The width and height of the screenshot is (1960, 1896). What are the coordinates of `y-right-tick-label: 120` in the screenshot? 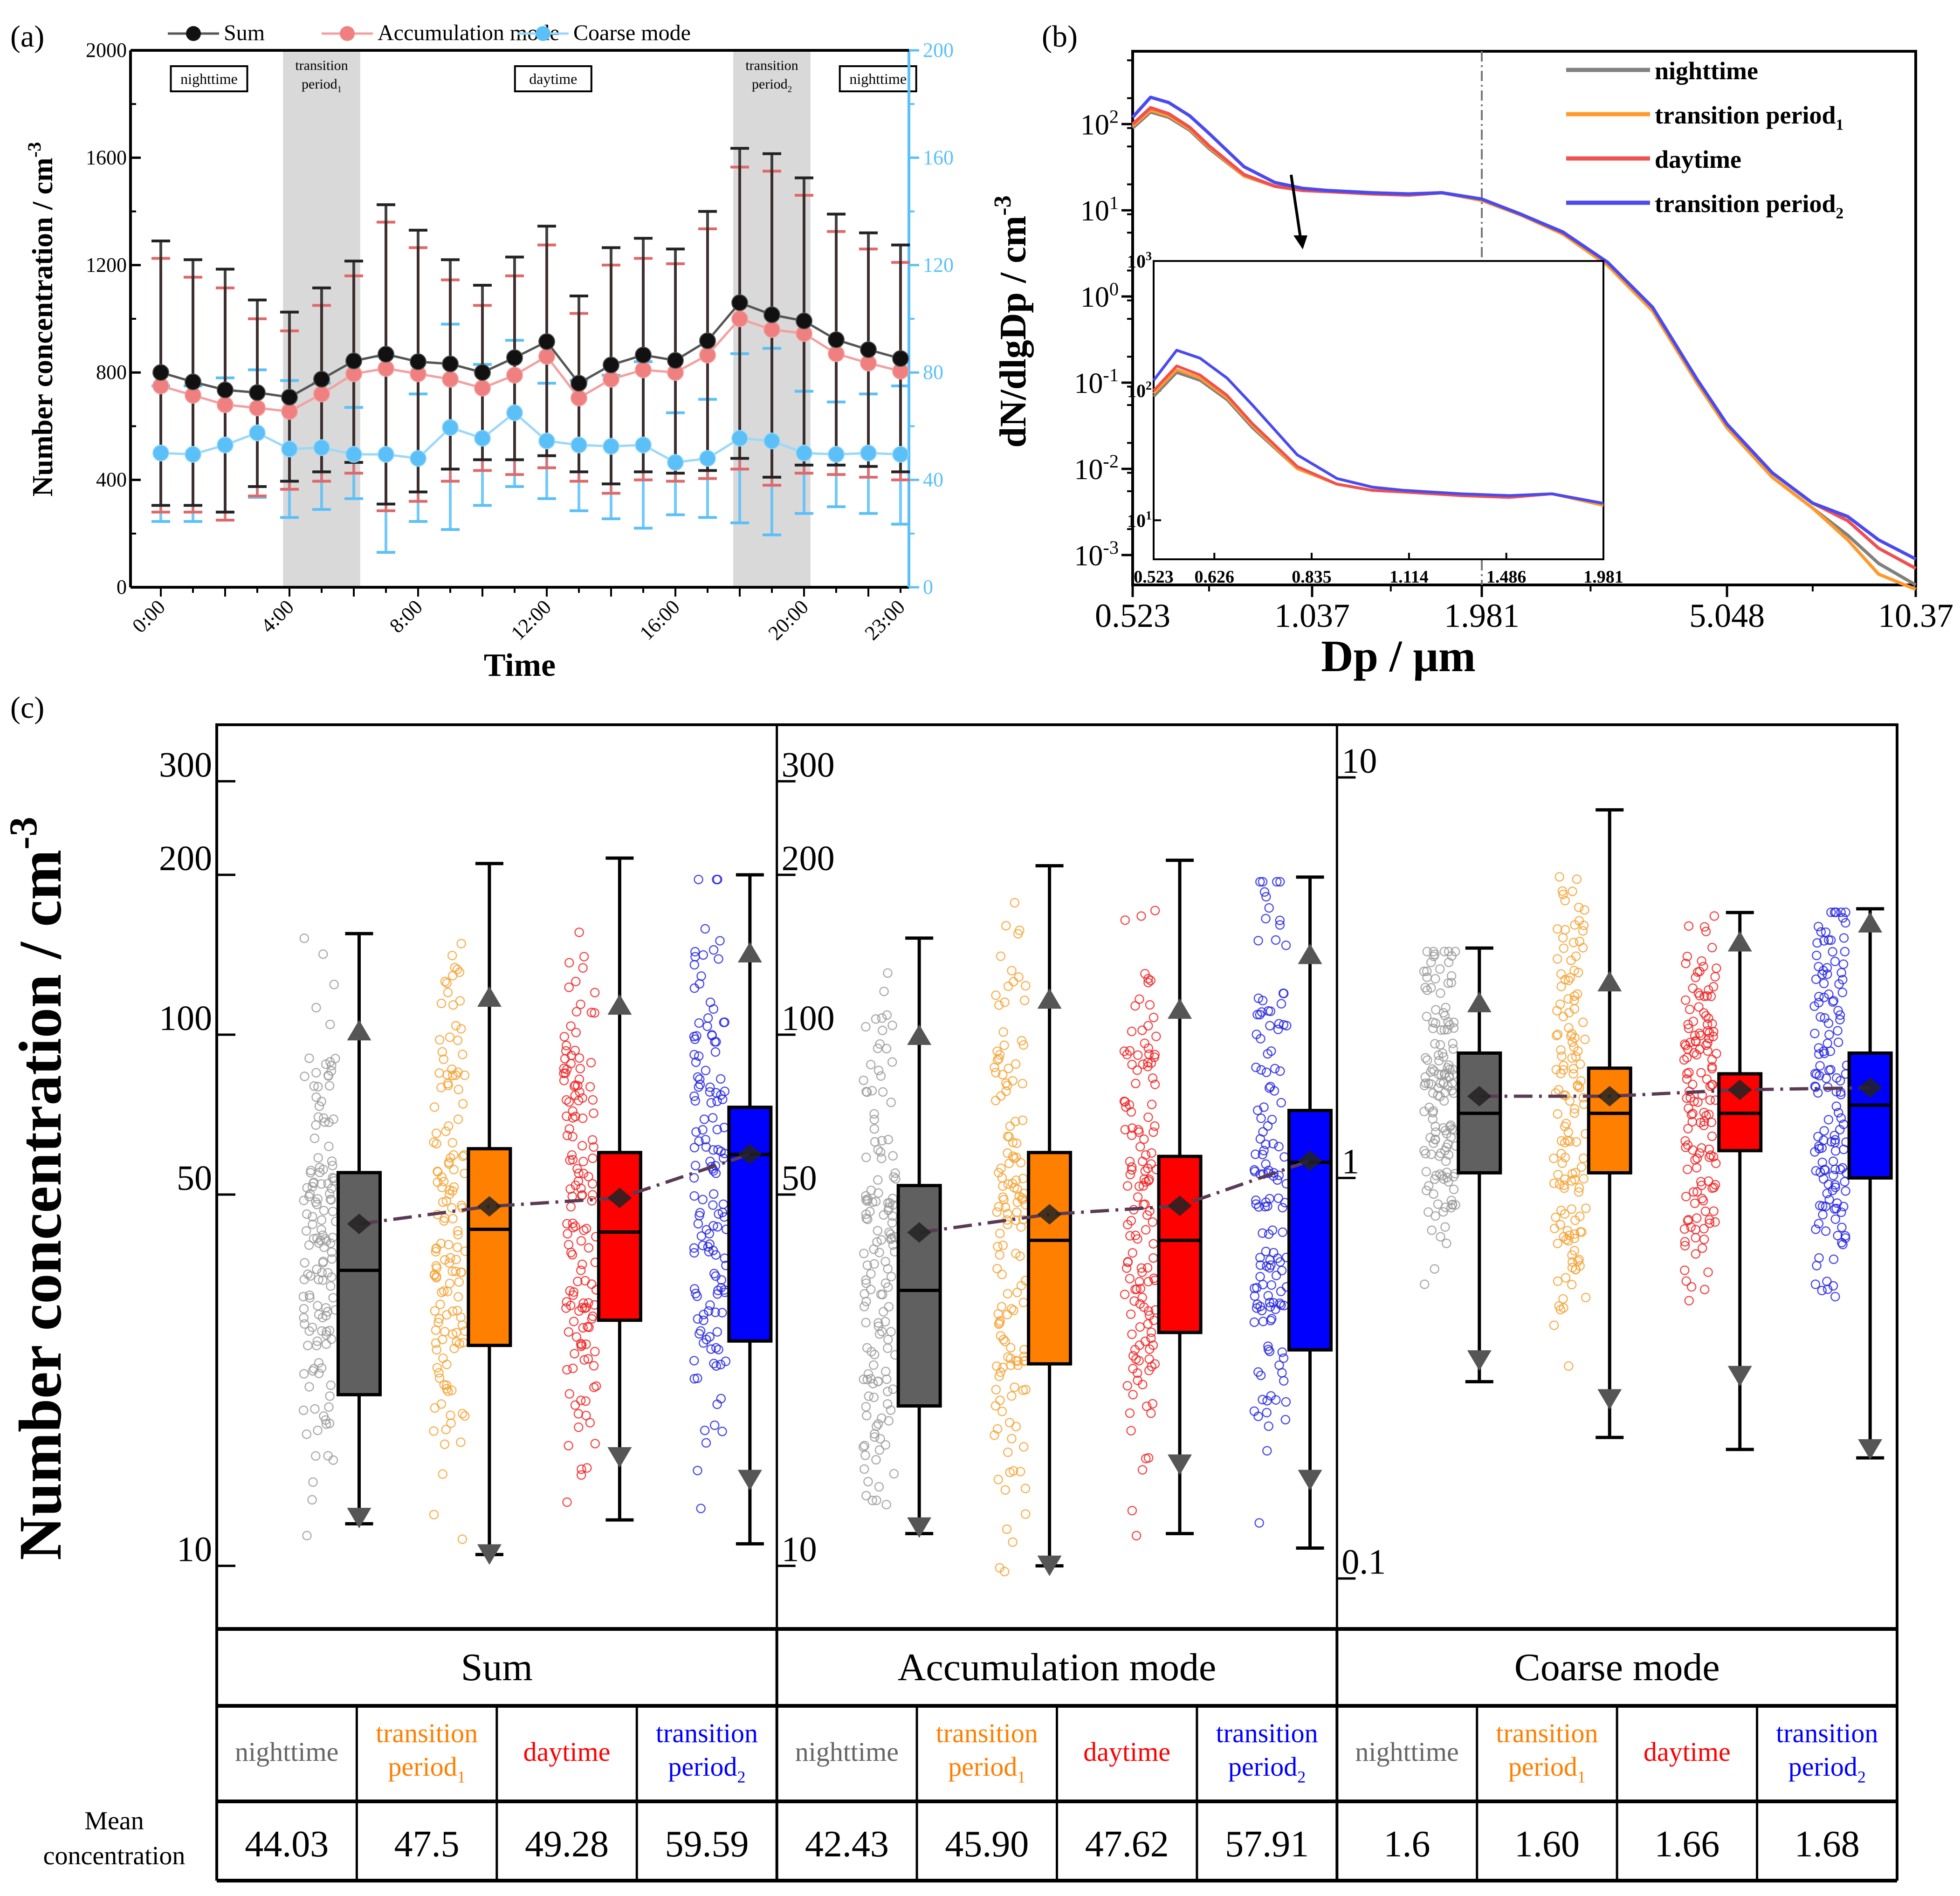 It's located at (938, 265).